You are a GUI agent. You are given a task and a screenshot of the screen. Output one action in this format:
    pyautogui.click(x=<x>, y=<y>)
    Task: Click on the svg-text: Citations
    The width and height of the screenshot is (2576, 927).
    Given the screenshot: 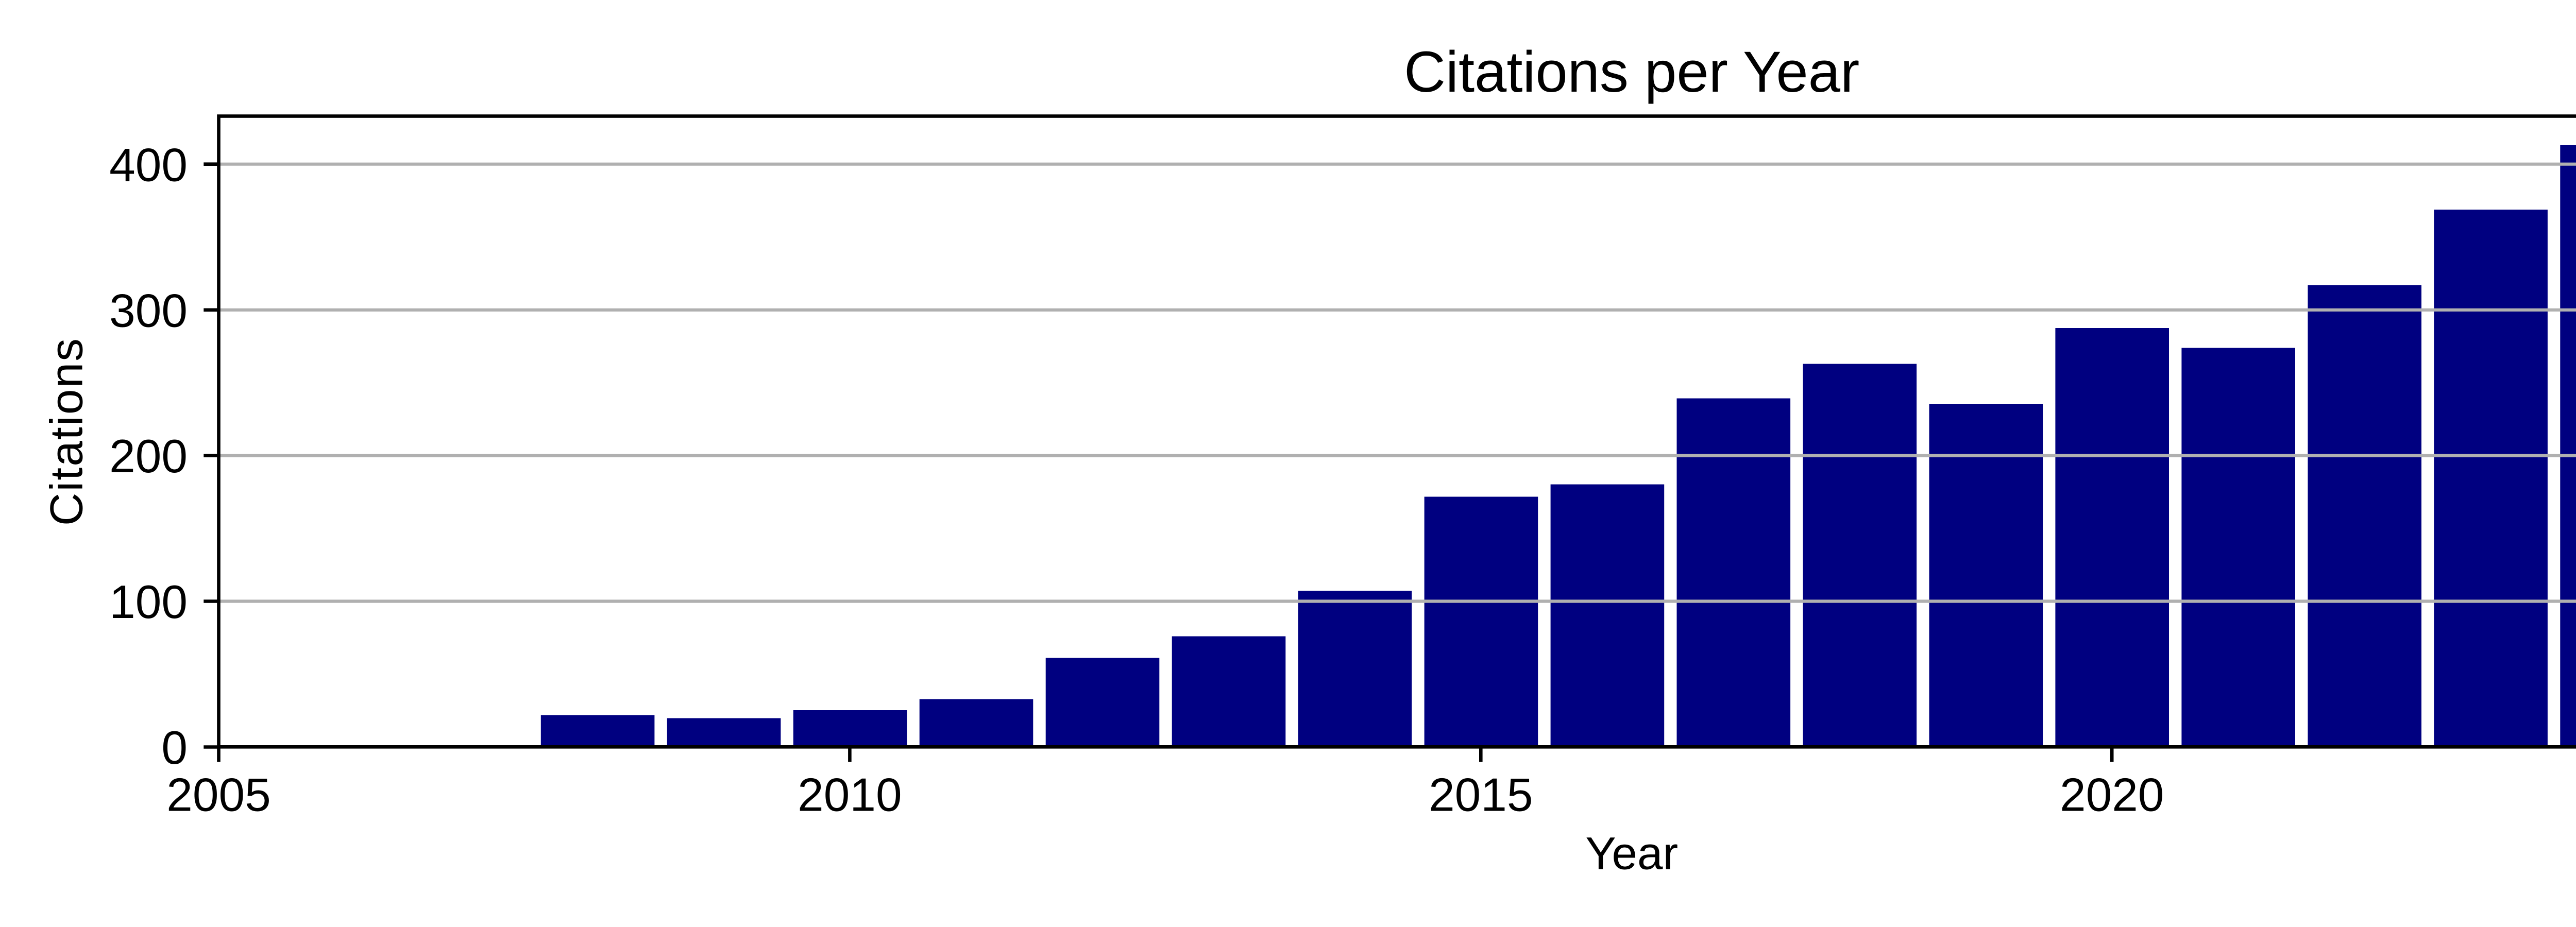 What is the action you would take?
    pyautogui.click(x=66, y=431)
    